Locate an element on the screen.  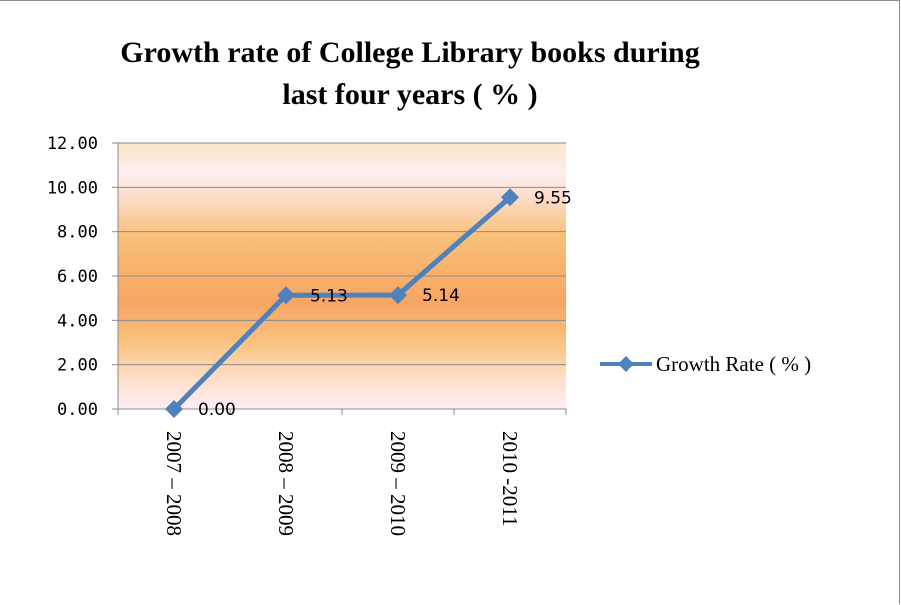
y-tick-label: 8.00 is located at coordinates (77, 233).